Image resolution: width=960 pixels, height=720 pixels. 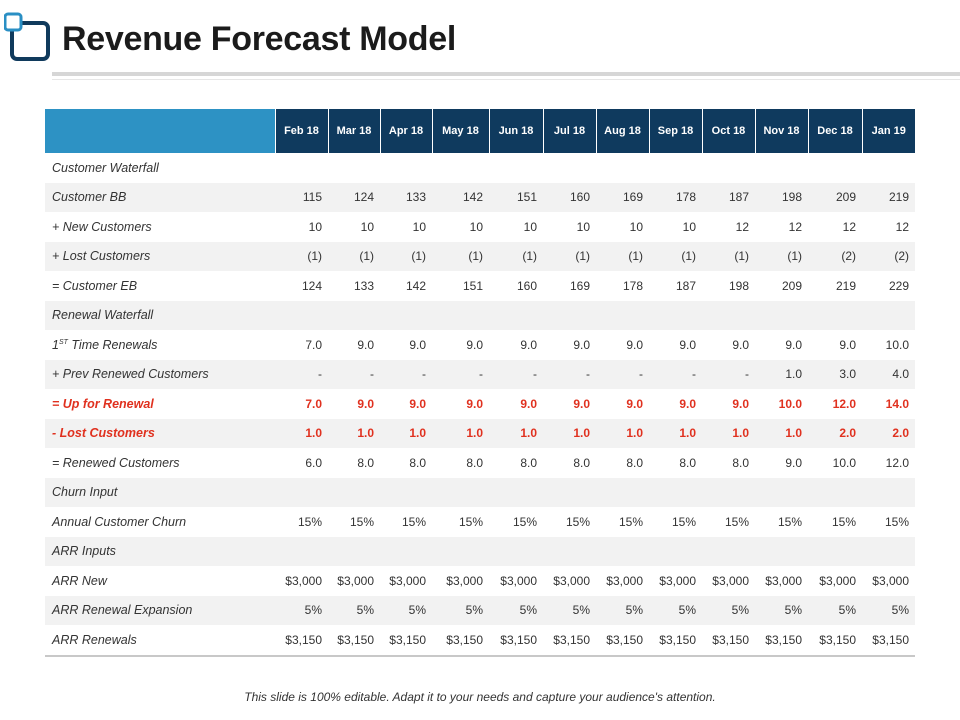 What do you see at coordinates (622, 286) in the screenshot?
I see `table-cell: 178` at bounding box center [622, 286].